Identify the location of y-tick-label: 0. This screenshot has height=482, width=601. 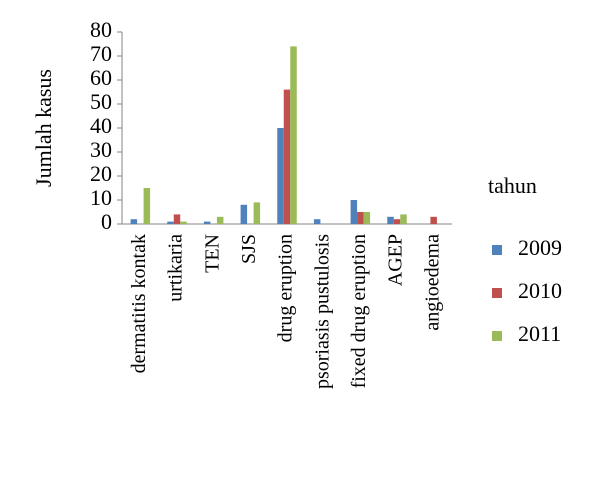
(106, 221).